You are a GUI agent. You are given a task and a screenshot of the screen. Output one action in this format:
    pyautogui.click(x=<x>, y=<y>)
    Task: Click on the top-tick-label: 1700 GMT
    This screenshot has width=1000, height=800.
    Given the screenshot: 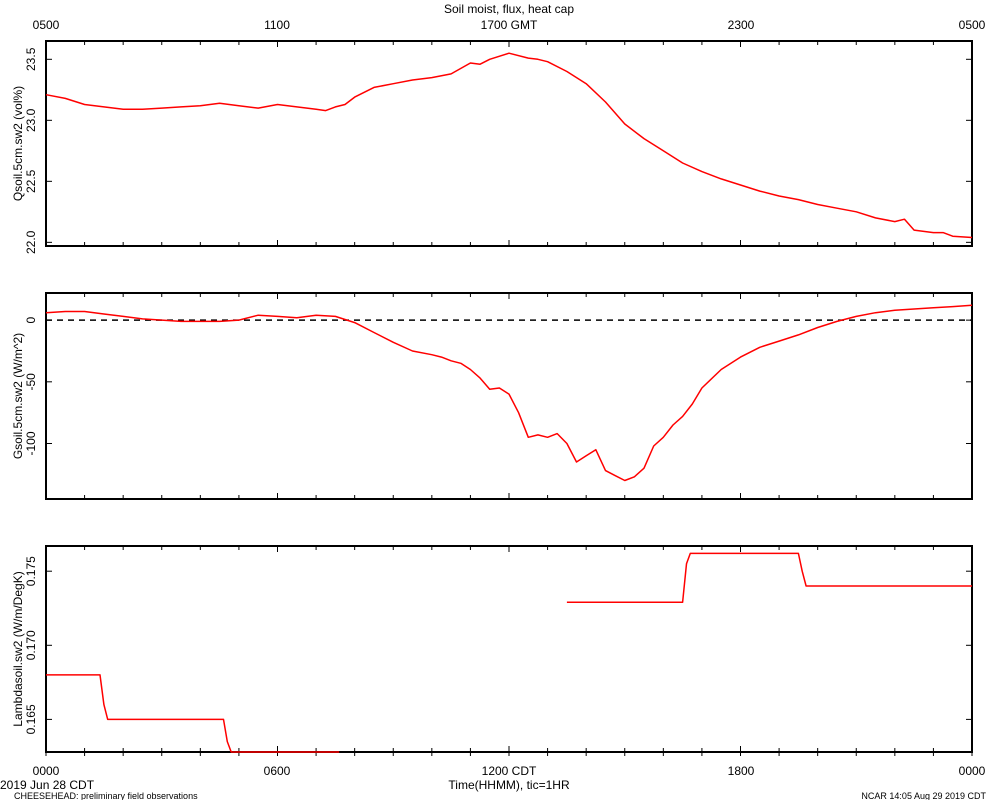 What is the action you would take?
    pyautogui.click(x=509, y=25)
    